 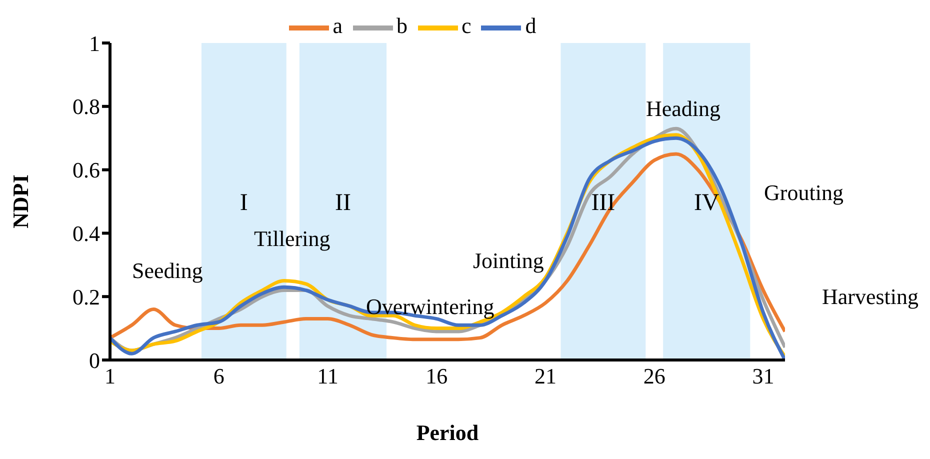 What do you see at coordinates (654, 376) in the screenshot?
I see `x-tick-label: 26` at bounding box center [654, 376].